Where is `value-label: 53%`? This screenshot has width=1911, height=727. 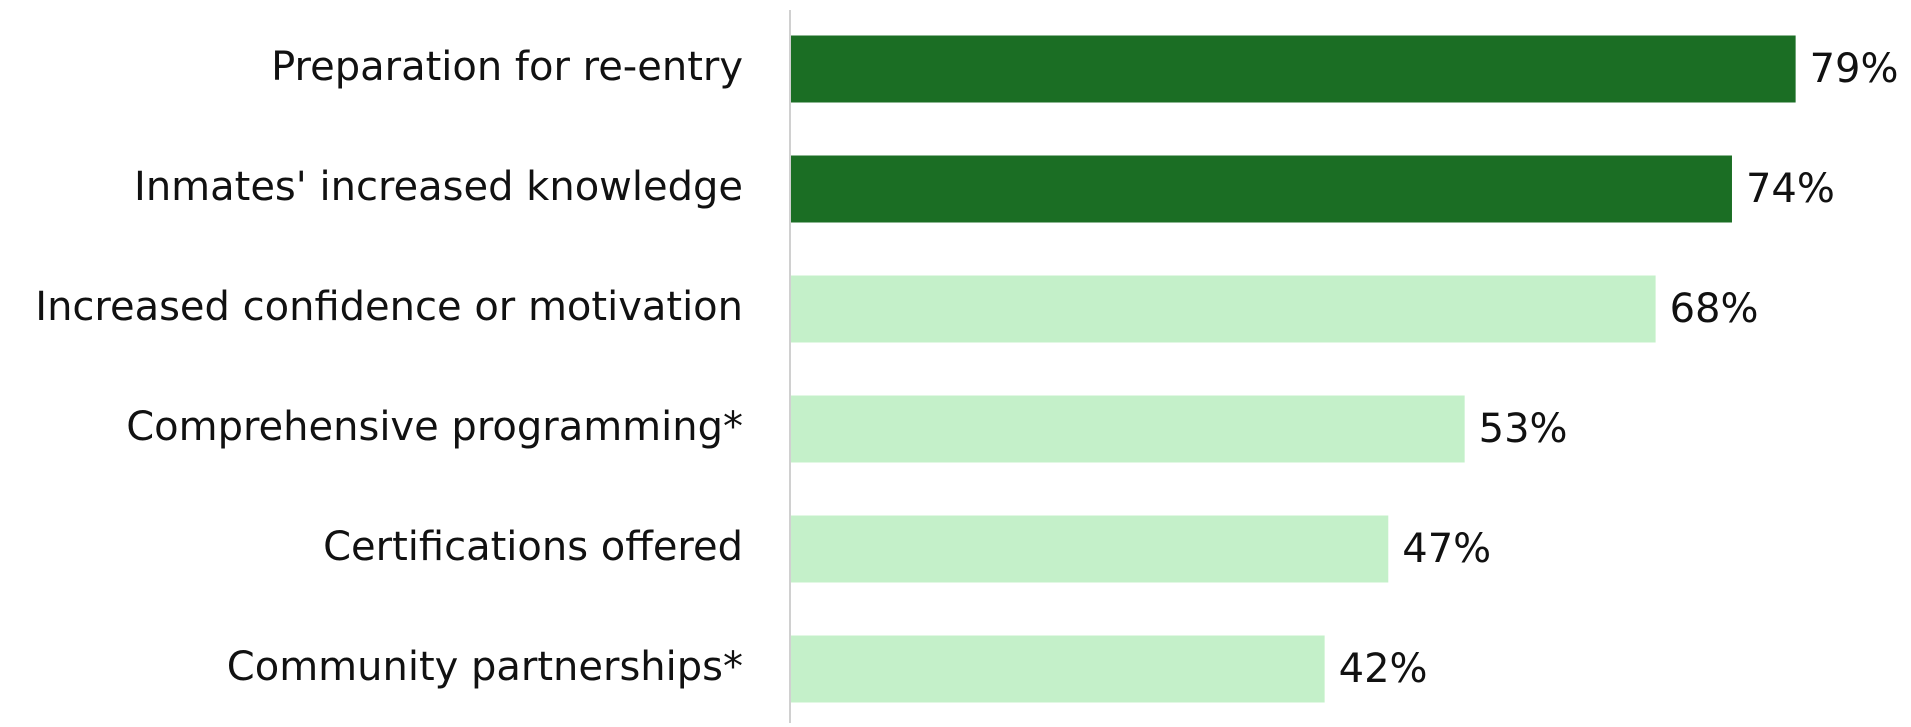 value-label: 53% is located at coordinates (1523, 429).